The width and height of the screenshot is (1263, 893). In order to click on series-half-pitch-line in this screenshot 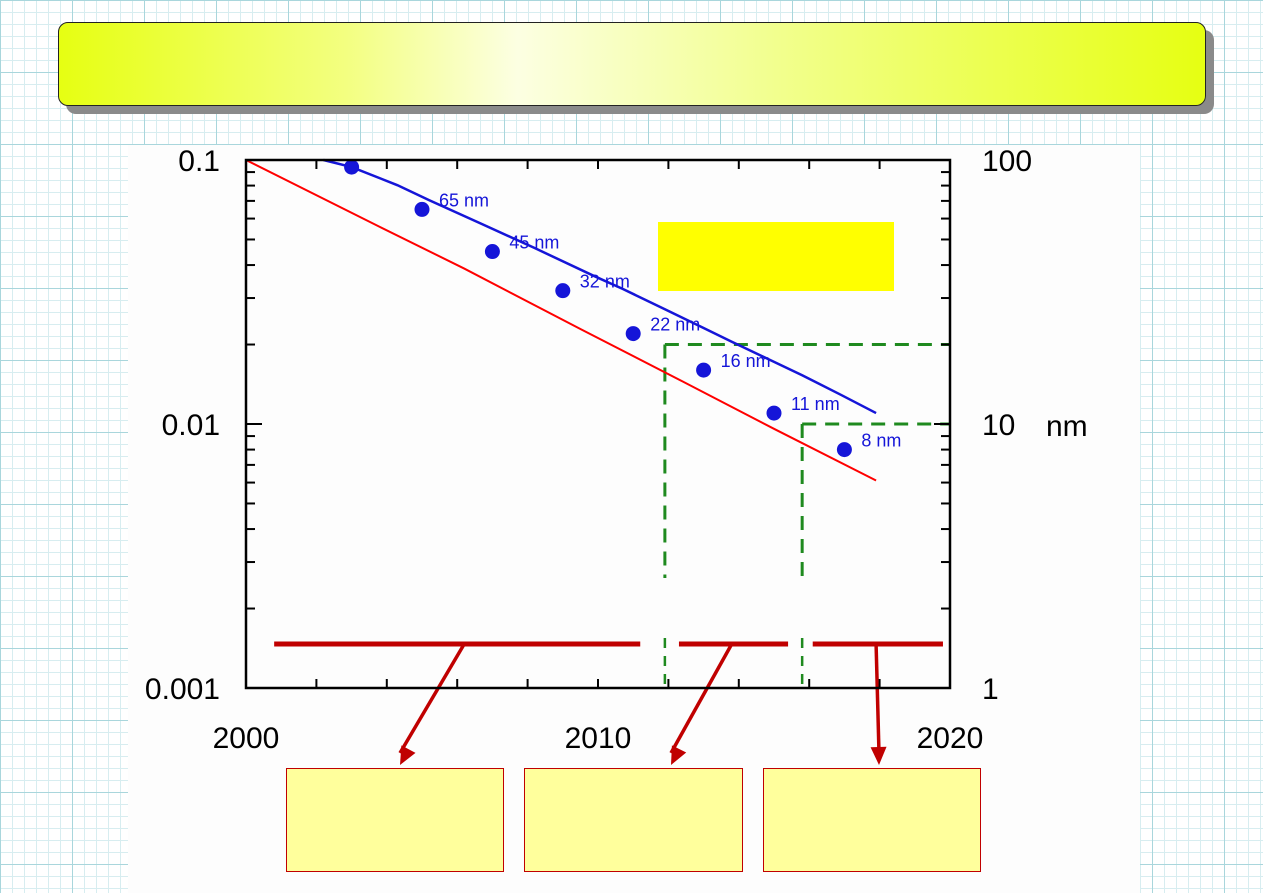, I will do `click(600, 286)`.